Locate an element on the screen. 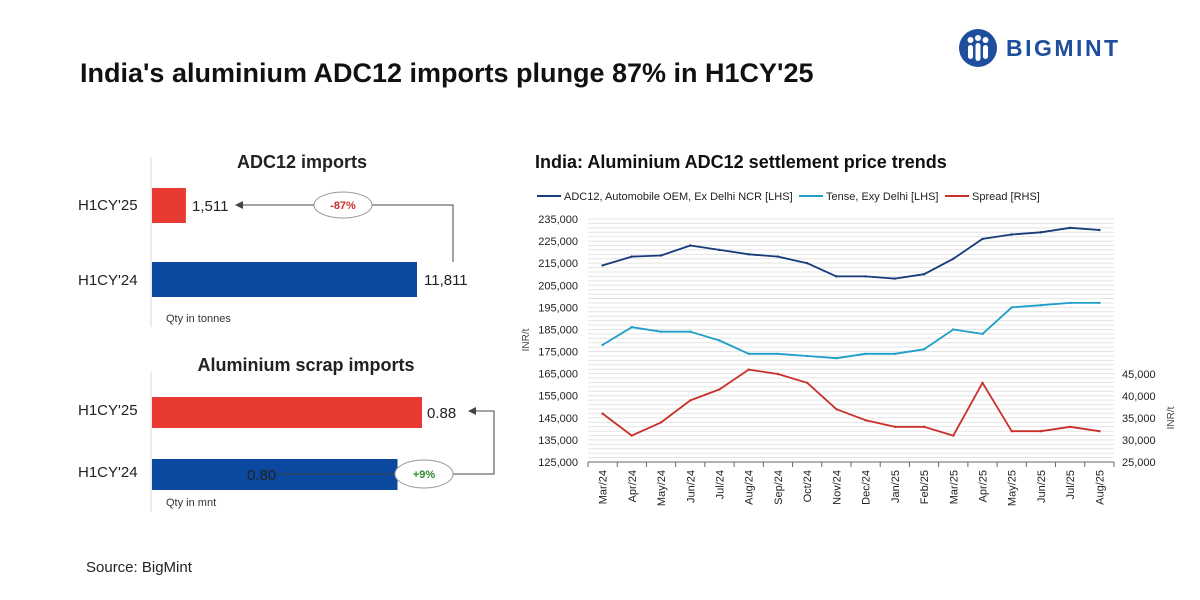 The image size is (1200, 600). x-tick-label: Apr/25 is located at coordinates (984, 486).